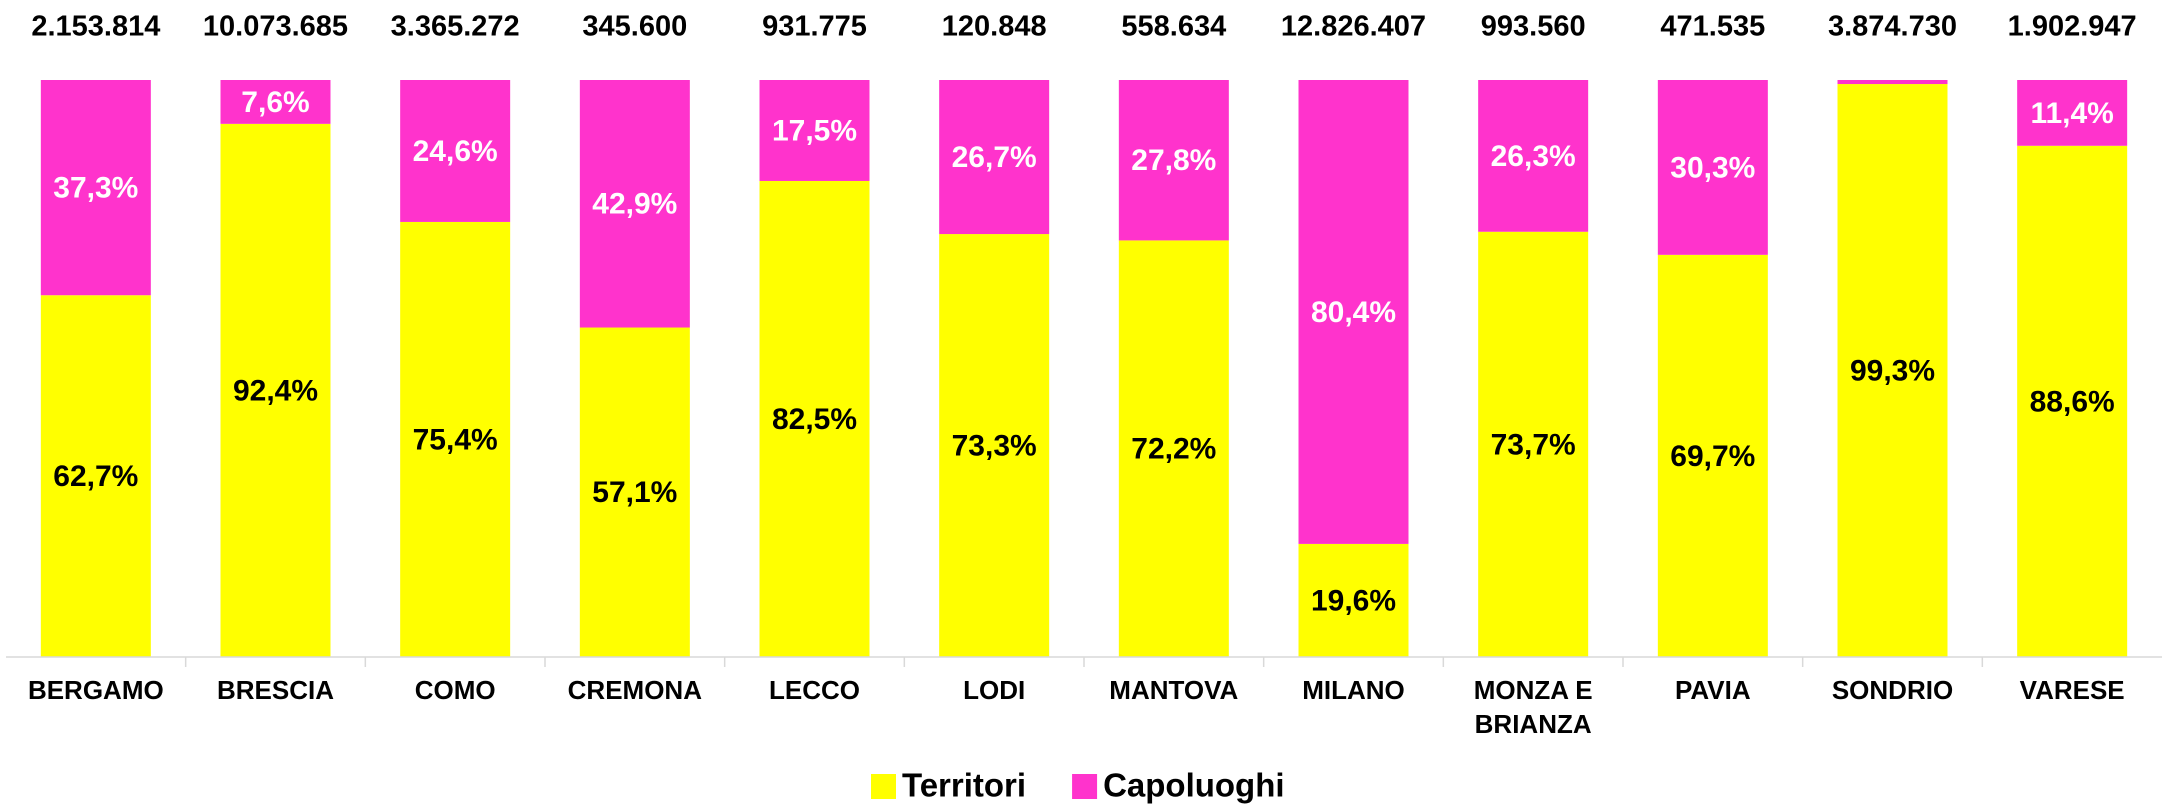 The image size is (2168, 805). Describe the element at coordinates (1892, 690) in the screenshot. I see `x-tick-label: SONDRIO` at that location.